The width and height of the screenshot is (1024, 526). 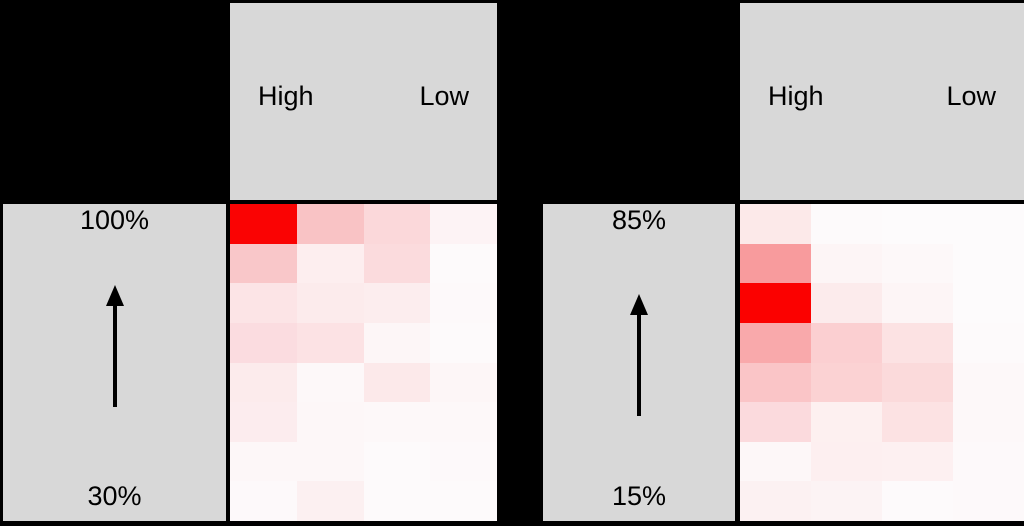 I want to click on left-bottom-percent-label: 30%, so click(x=114, y=496).